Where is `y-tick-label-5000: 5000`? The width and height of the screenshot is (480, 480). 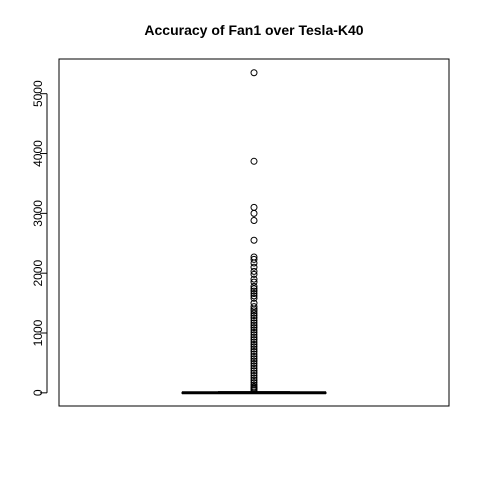
y-tick-label-5000: 5000 is located at coordinates (38, 93).